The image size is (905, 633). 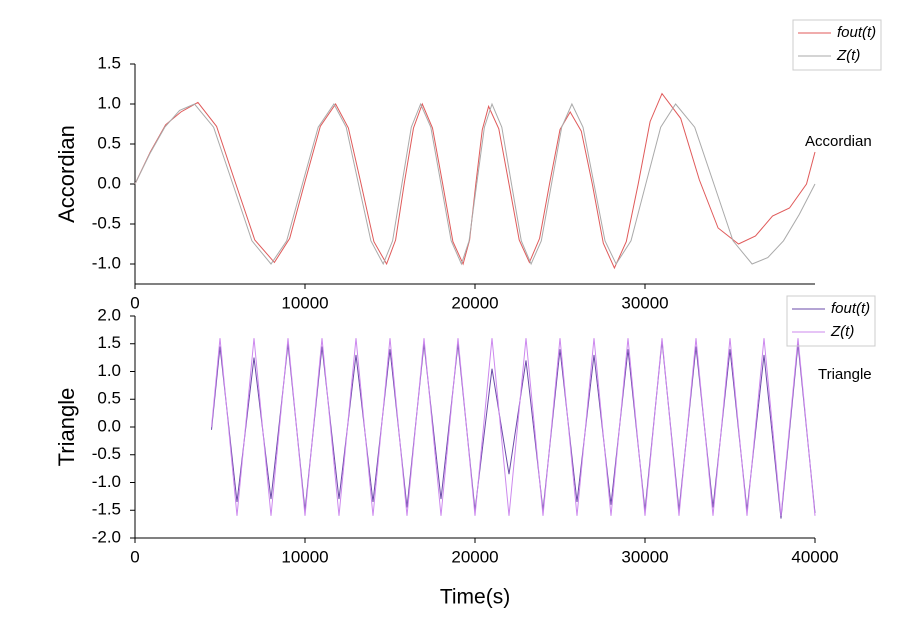 What do you see at coordinates (109, 314) in the screenshot?
I see `y-tick-label: 2.0` at bounding box center [109, 314].